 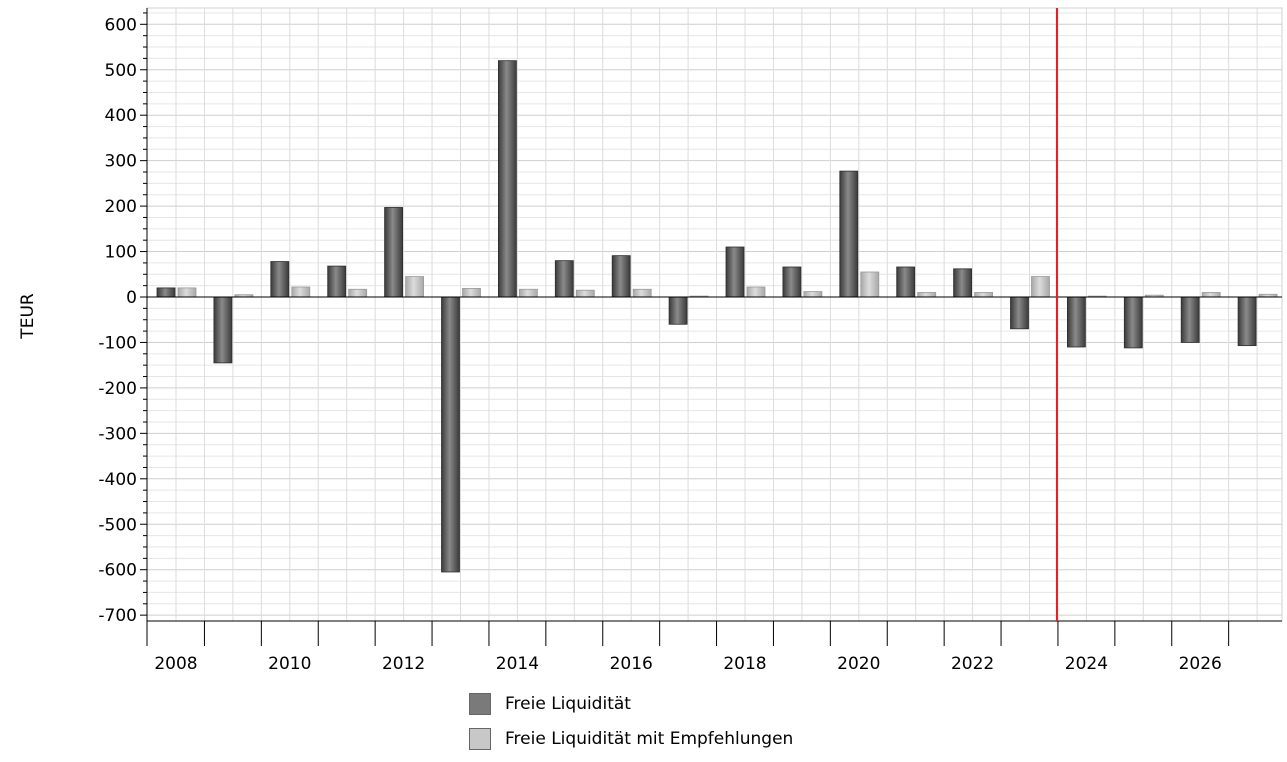 I want to click on bar-freie-liquiditaet-2016, so click(x=621, y=276).